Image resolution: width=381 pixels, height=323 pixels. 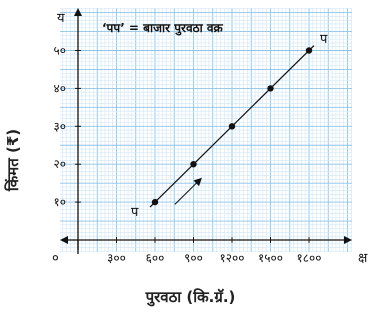 What do you see at coordinates (55, 258) in the screenshot?
I see `origin-label: ०` at bounding box center [55, 258].